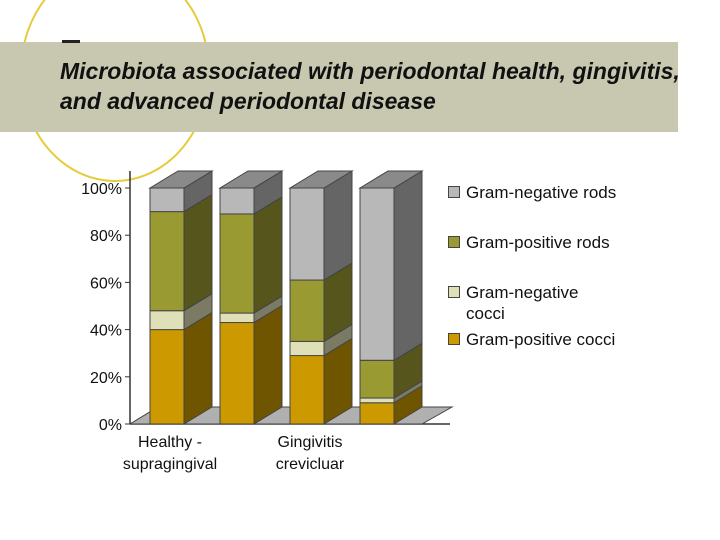 This screenshot has height=540, width=720. What do you see at coordinates (105, 307) in the screenshot?
I see `y-axis-ticks: 0% 20% 40% 60% 80% 100%` at bounding box center [105, 307].